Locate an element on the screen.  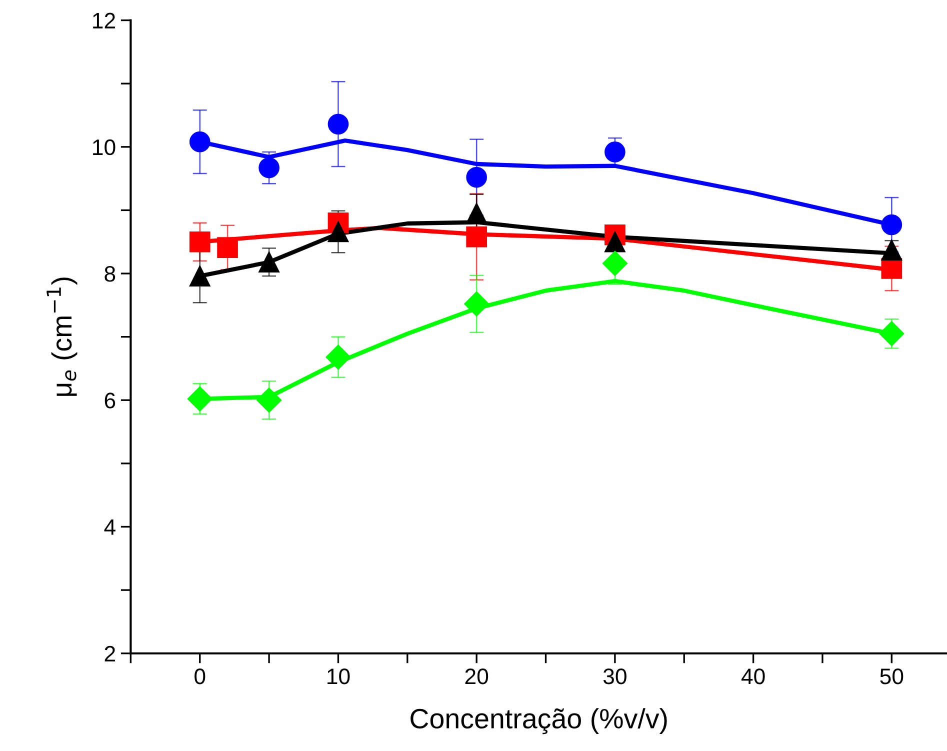
y-tick-label: 6 is located at coordinates (110, 400).